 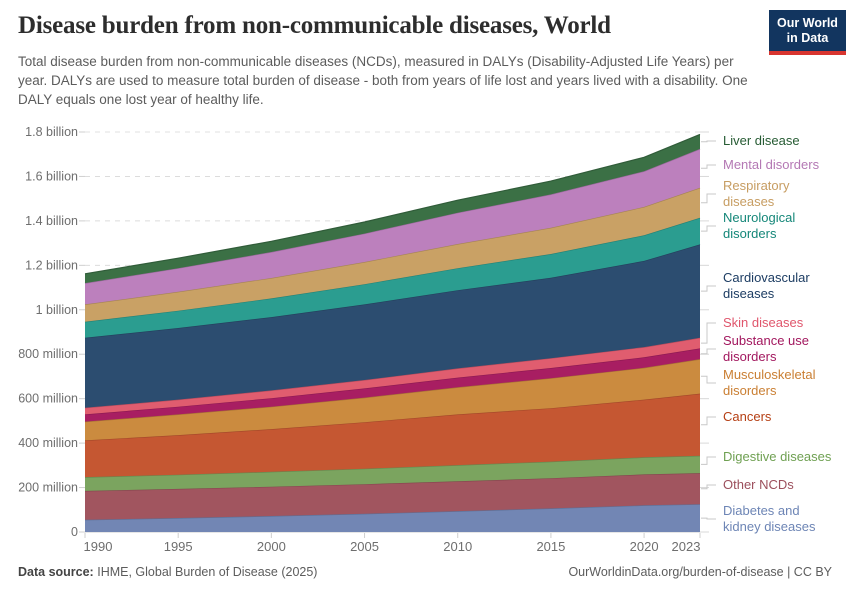 I want to click on y-tick-label: 600 million, so click(x=48, y=399).